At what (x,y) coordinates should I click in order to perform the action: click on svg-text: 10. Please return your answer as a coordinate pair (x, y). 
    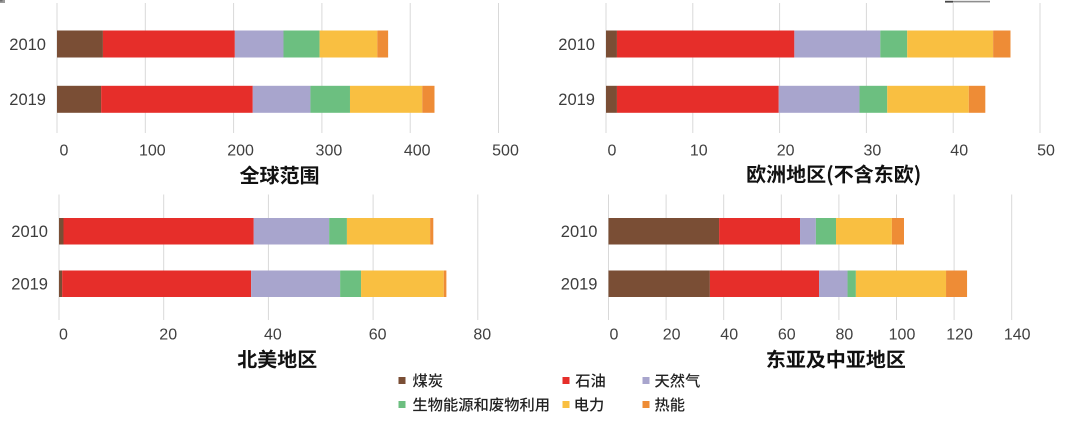
    Looking at the image, I should click on (699, 151).